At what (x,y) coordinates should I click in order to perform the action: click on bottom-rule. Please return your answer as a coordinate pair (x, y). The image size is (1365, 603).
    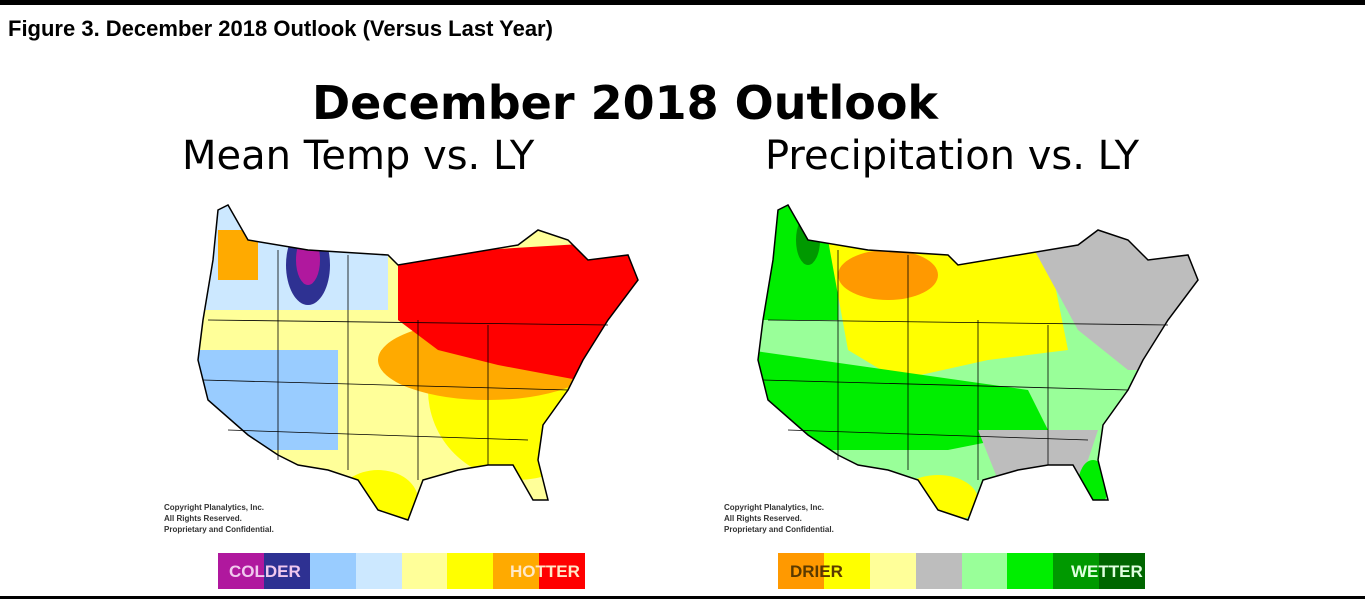
    Looking at the image, I should click on (682, 597).